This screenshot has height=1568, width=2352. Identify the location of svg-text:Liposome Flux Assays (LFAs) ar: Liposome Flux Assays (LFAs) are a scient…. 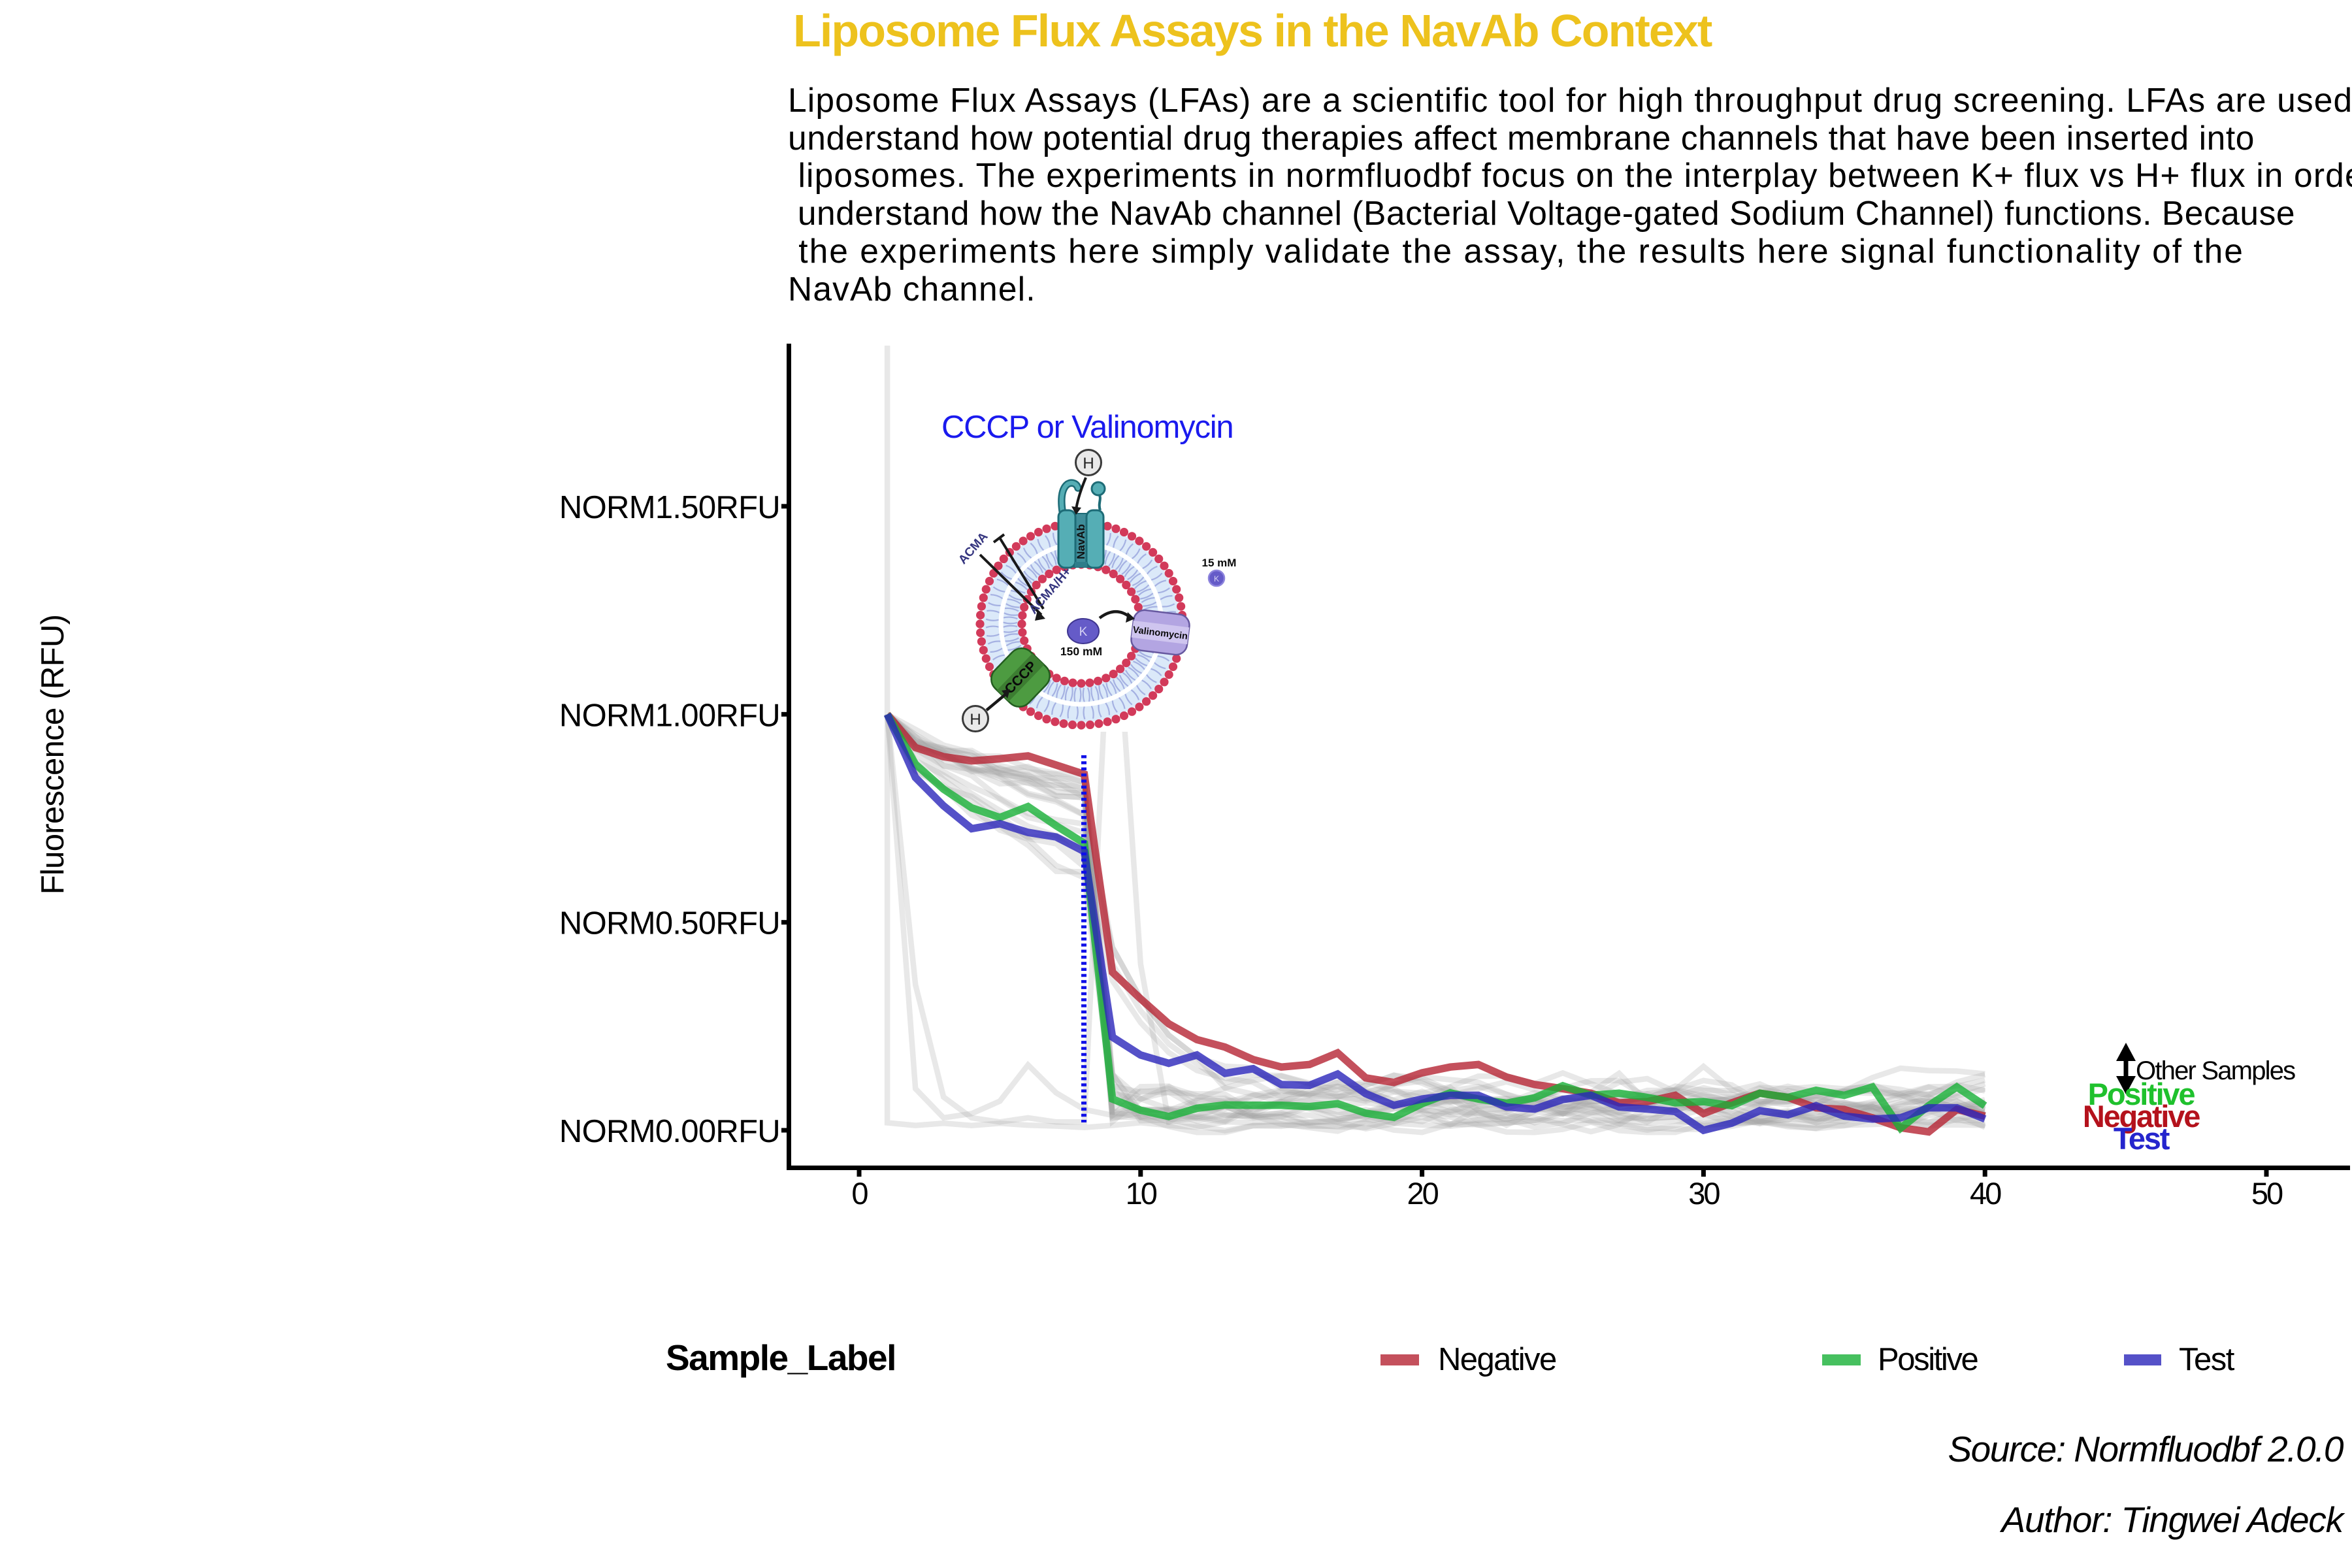
(1570, 100).